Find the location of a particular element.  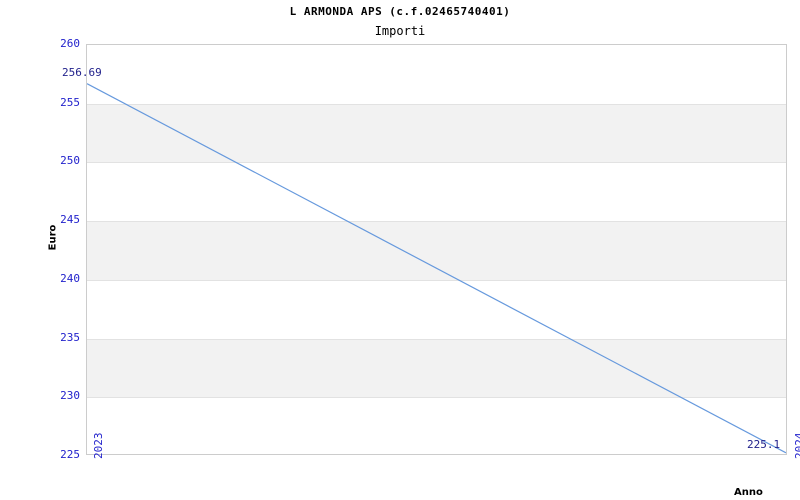

y-axis-tick-label: 255 is located at coordinates (70, 102).